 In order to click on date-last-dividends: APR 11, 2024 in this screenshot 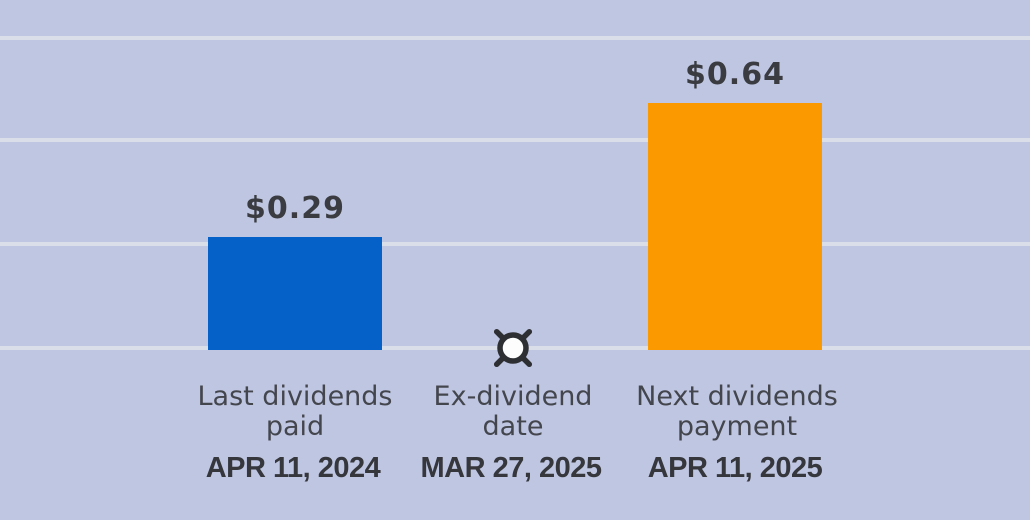, I will do `click(293, 468)`.